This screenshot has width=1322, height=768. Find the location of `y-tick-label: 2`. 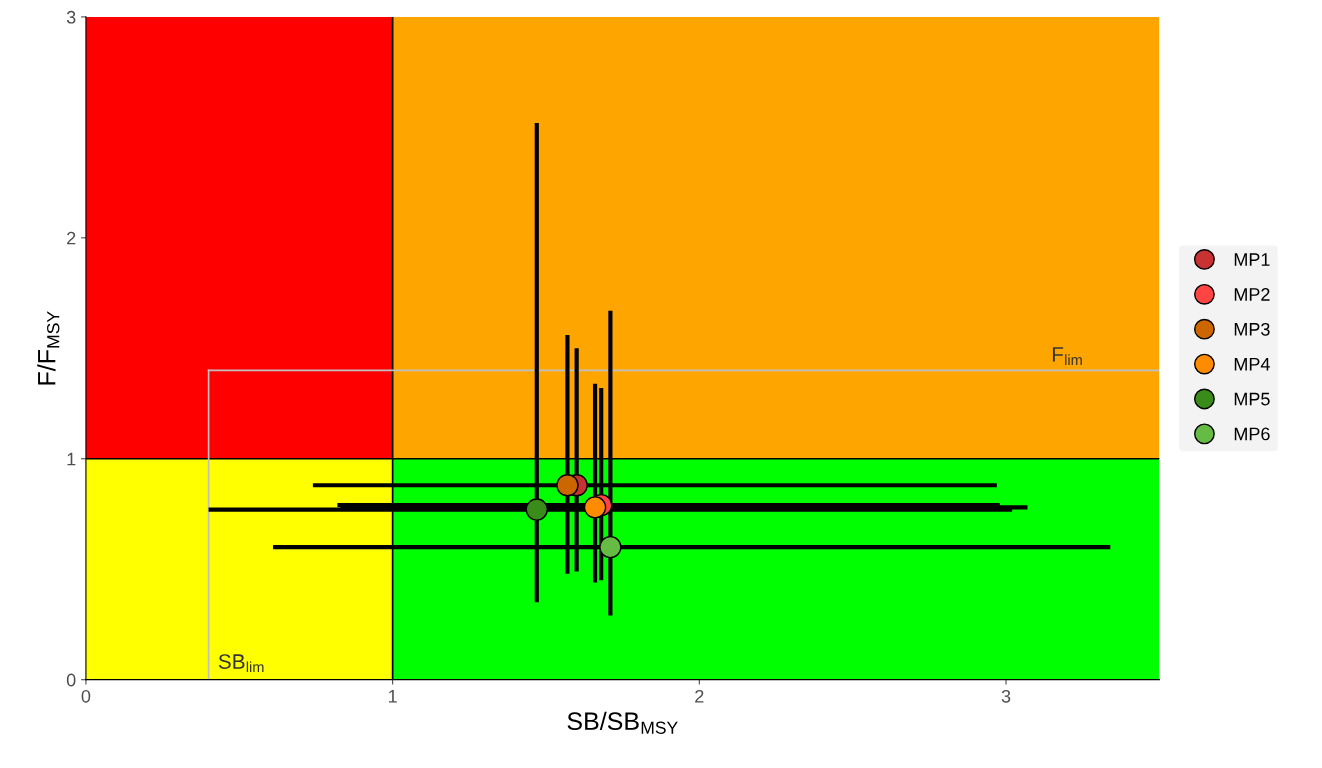

y-tick-label: 2 is located at coordinates (71, 238).